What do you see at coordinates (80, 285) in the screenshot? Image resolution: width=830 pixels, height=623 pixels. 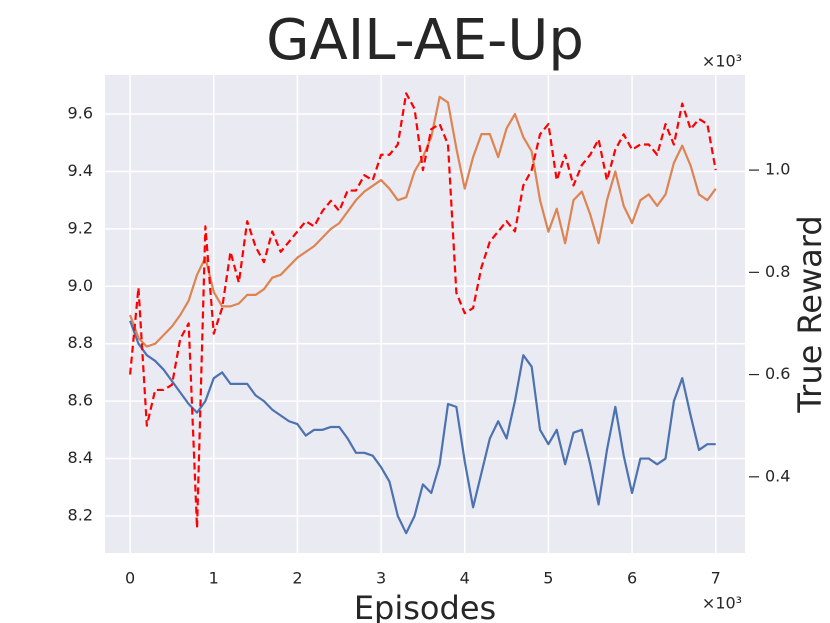 I see `y-tick-label: 9.0` at bounding box center [80, 285].